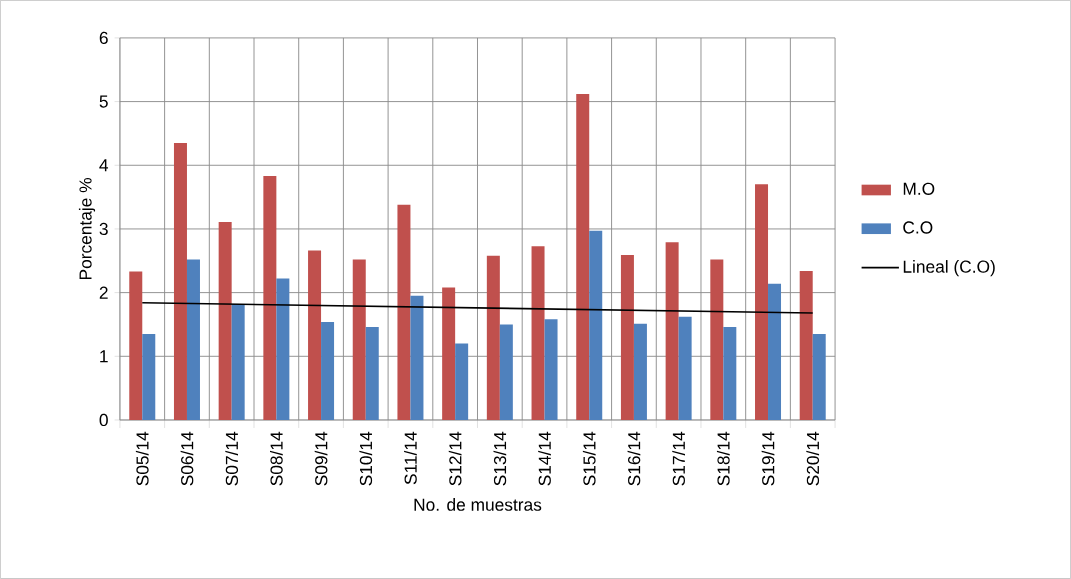 The width and height of the screenshot is (1071, 579). I want to click on x-tick-label: S13/14, so click(500, 458).